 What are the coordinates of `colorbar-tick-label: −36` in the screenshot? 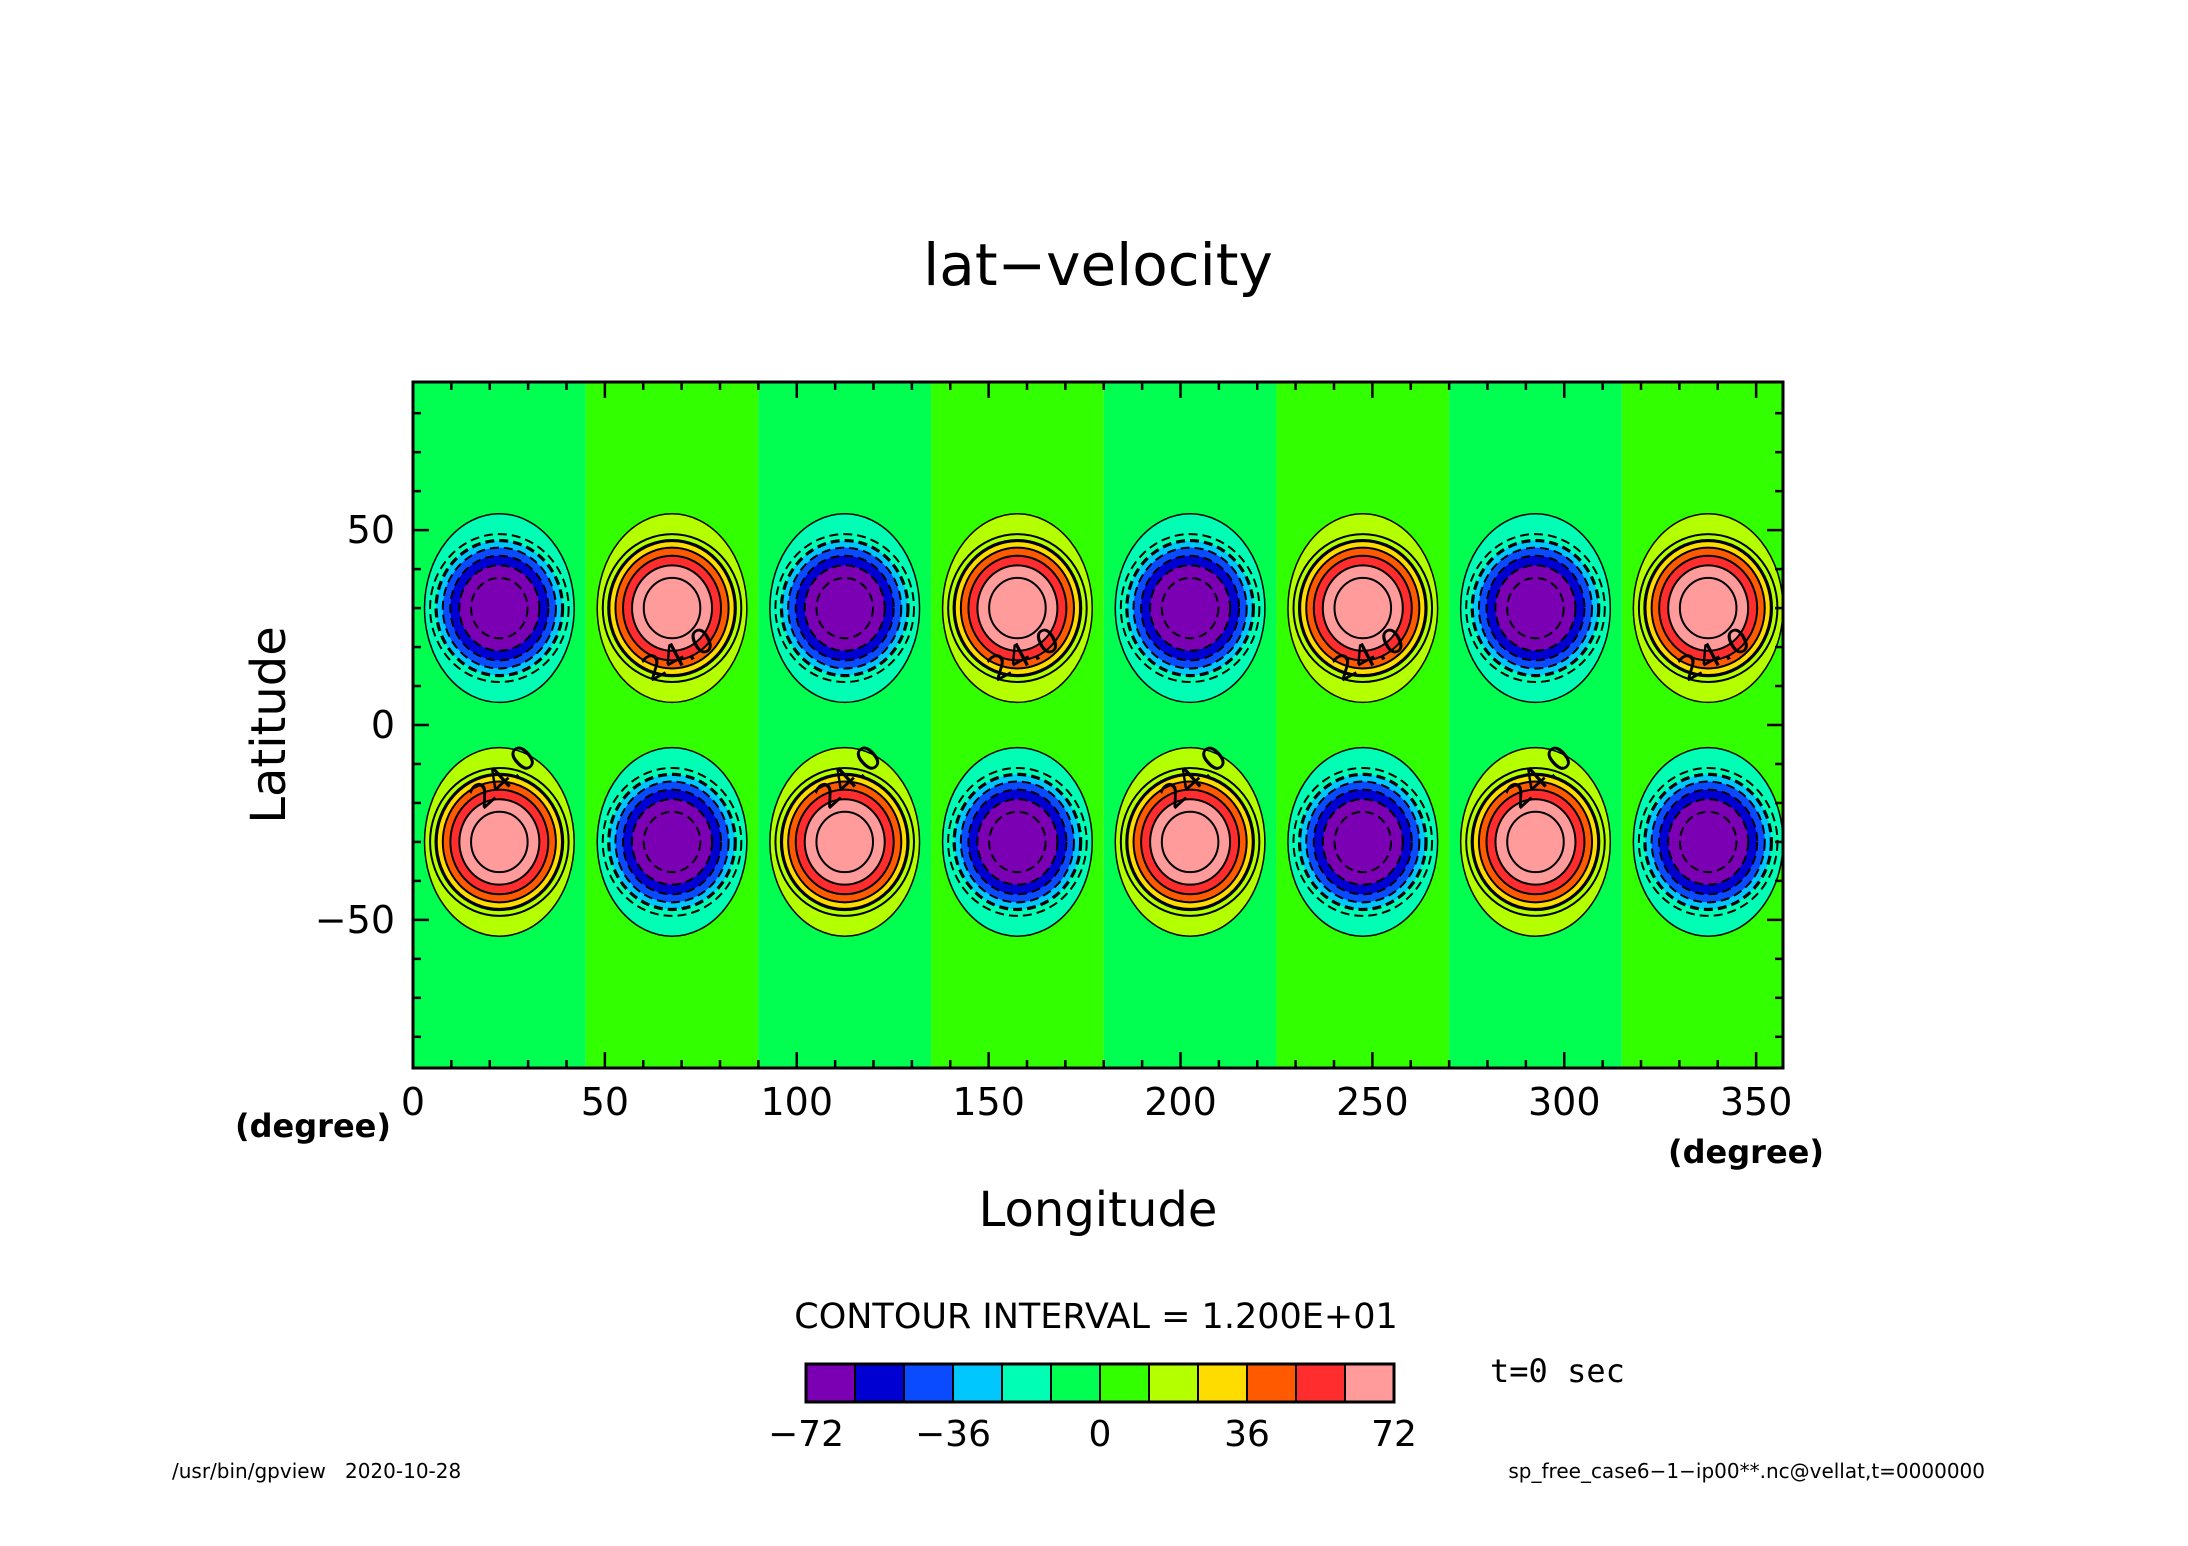 It's located at (953, 1434).